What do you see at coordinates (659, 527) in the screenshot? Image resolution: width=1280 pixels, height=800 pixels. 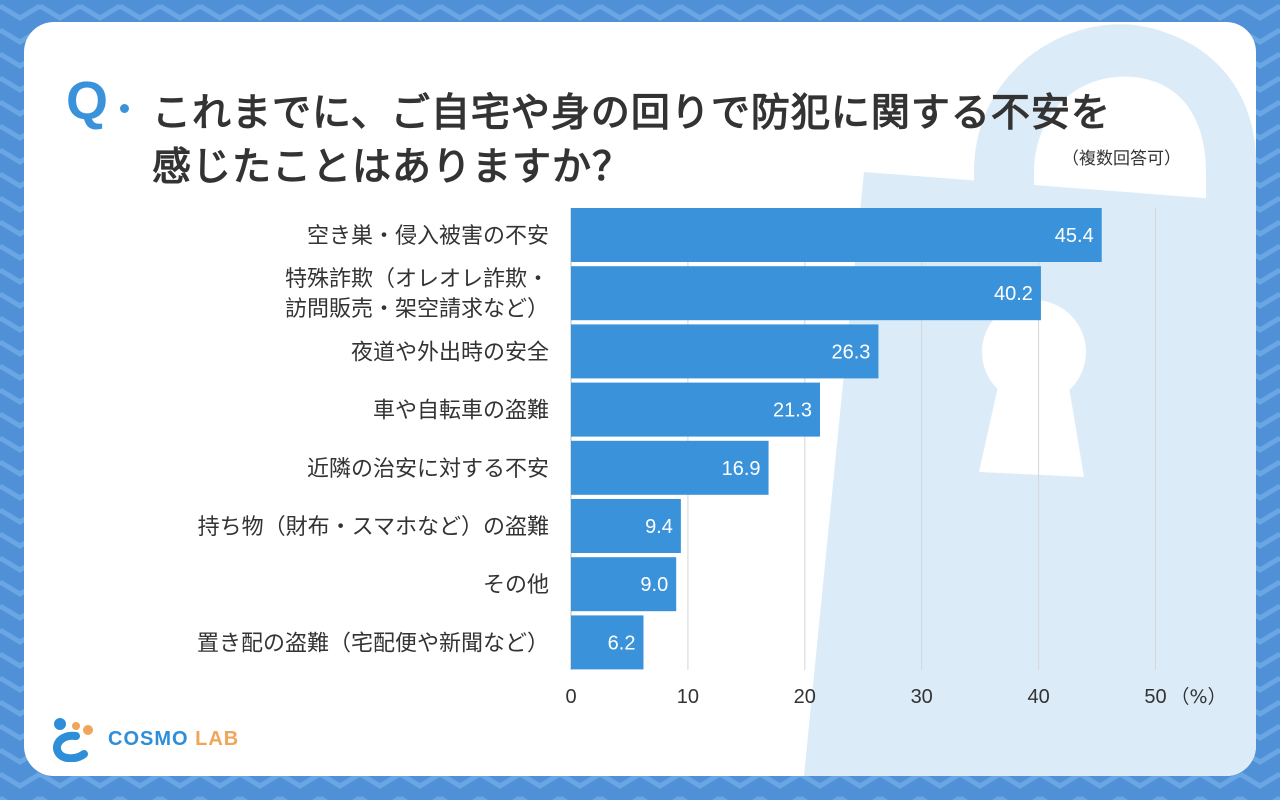 I see `bar-value-label: 9.4` at bounding box center [659, 527].